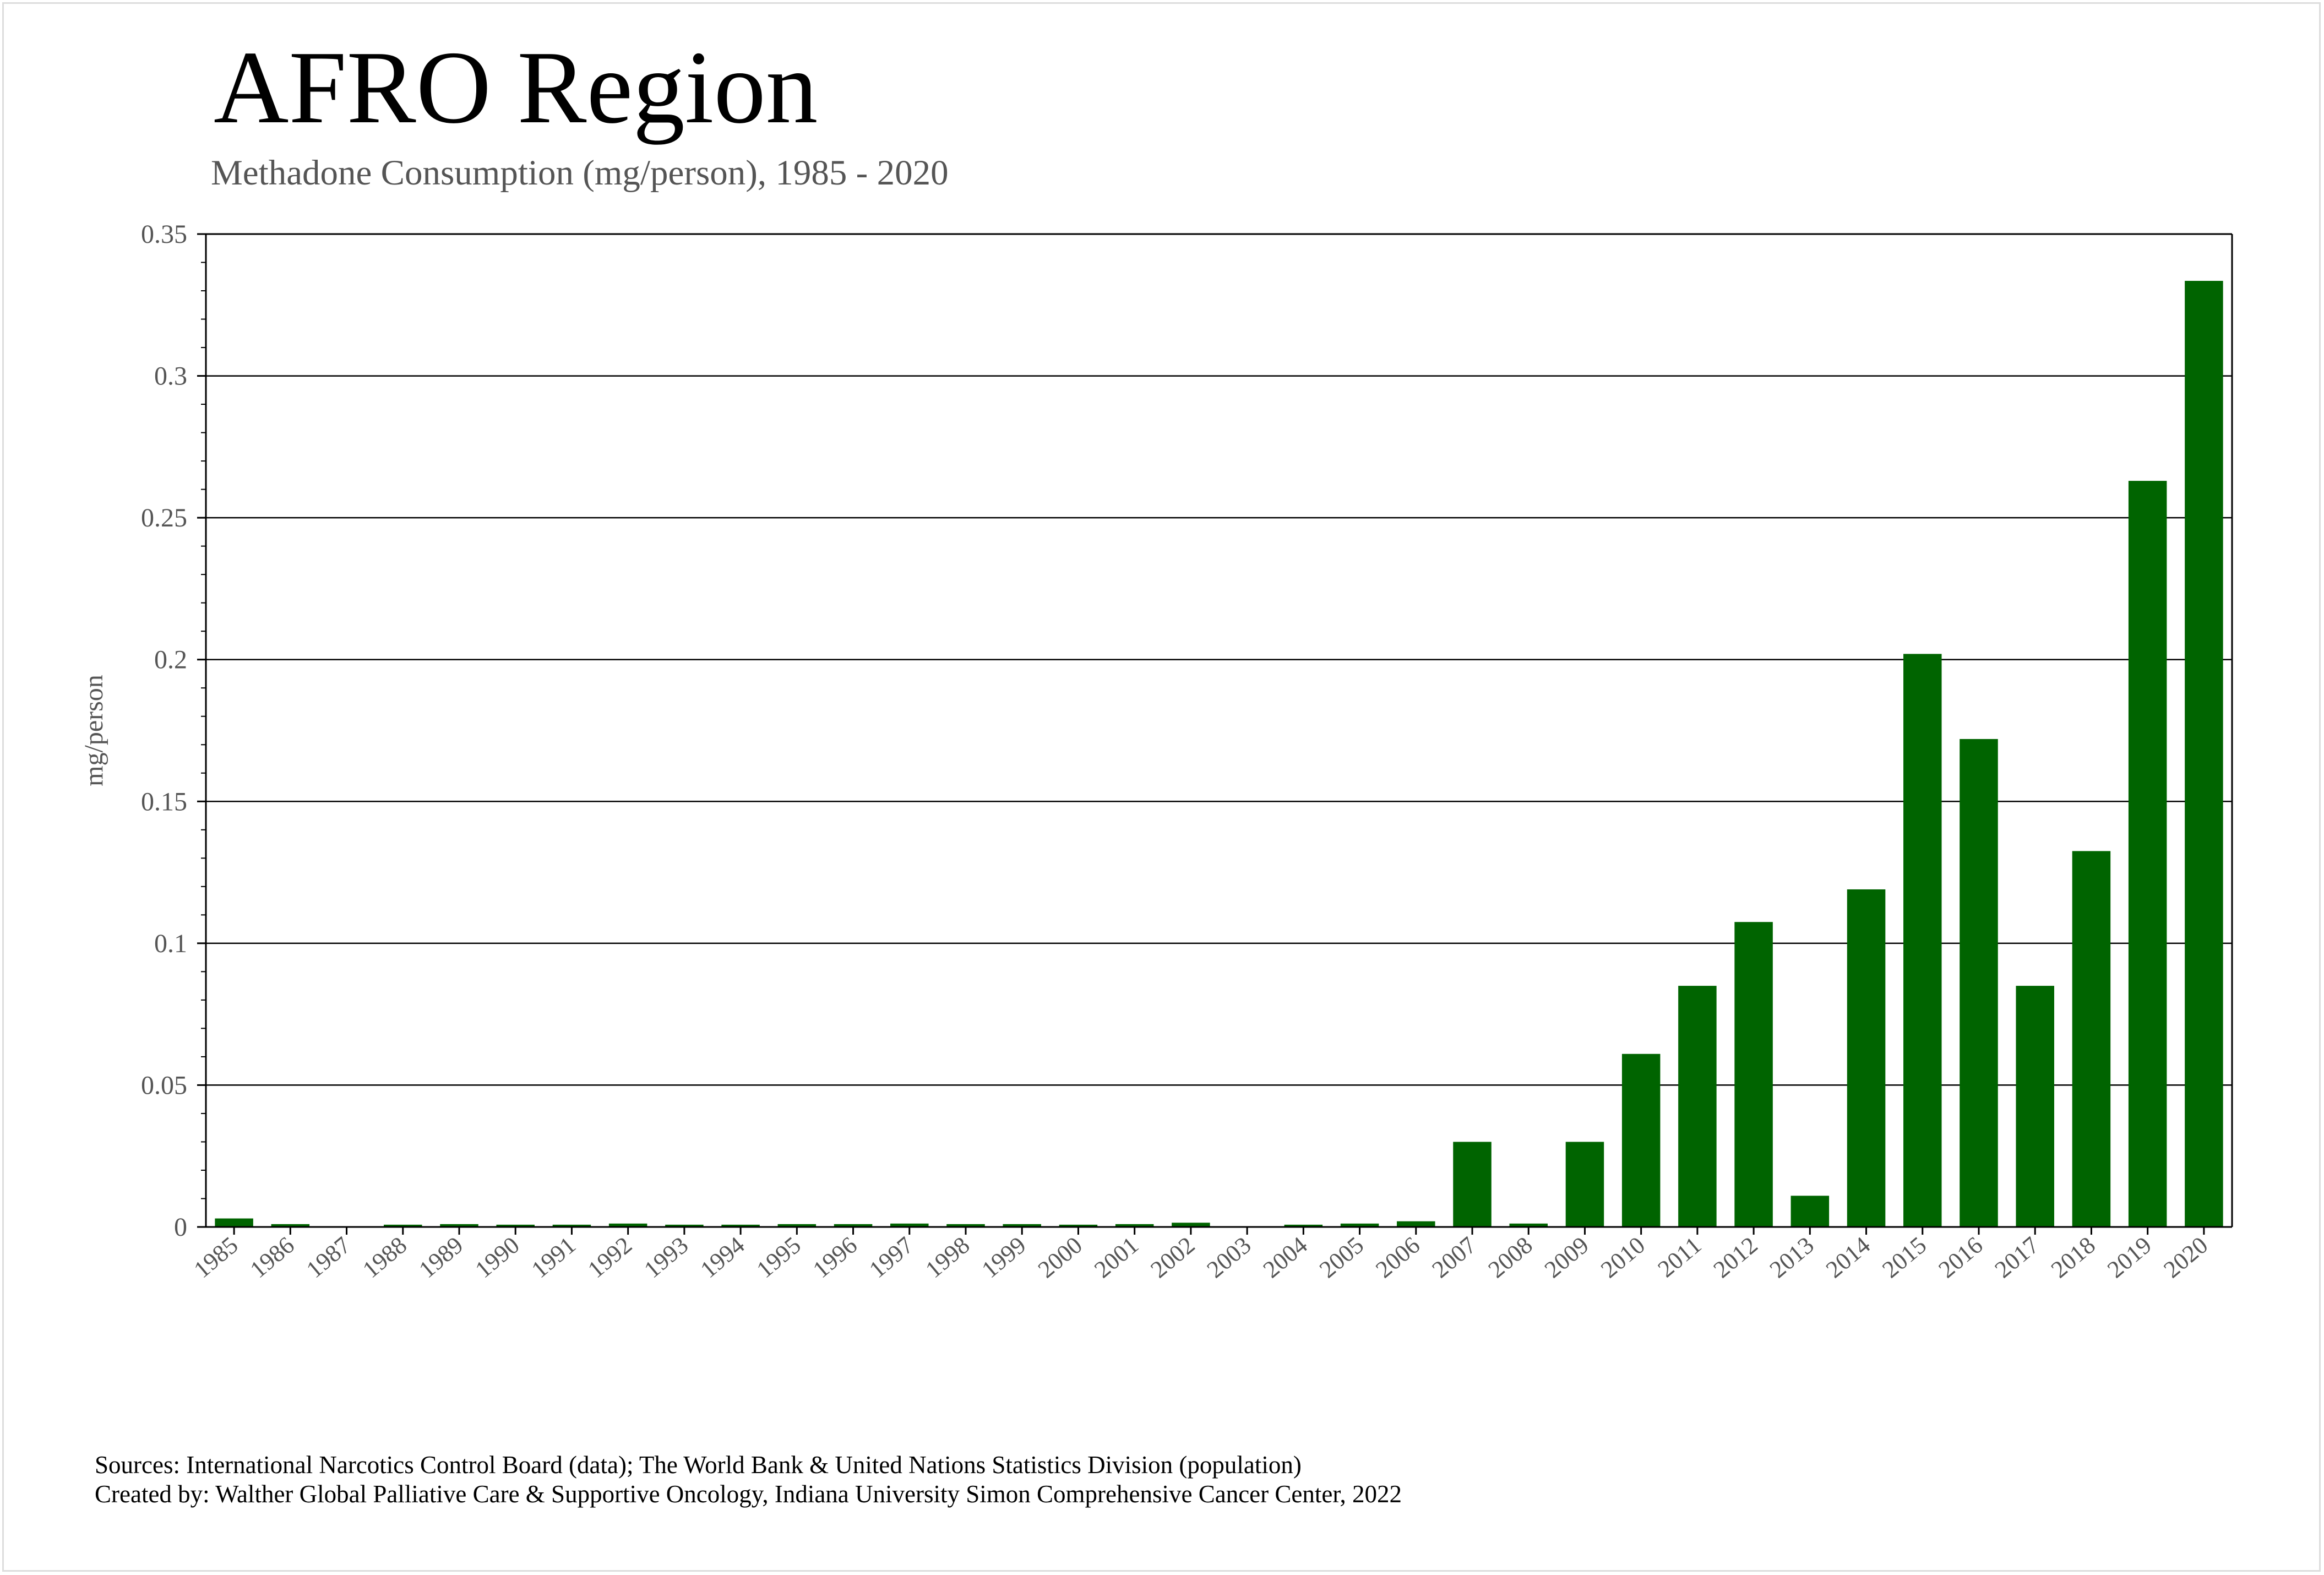  I want to click on x-tick-label: 2017, so click(2017, 1257).